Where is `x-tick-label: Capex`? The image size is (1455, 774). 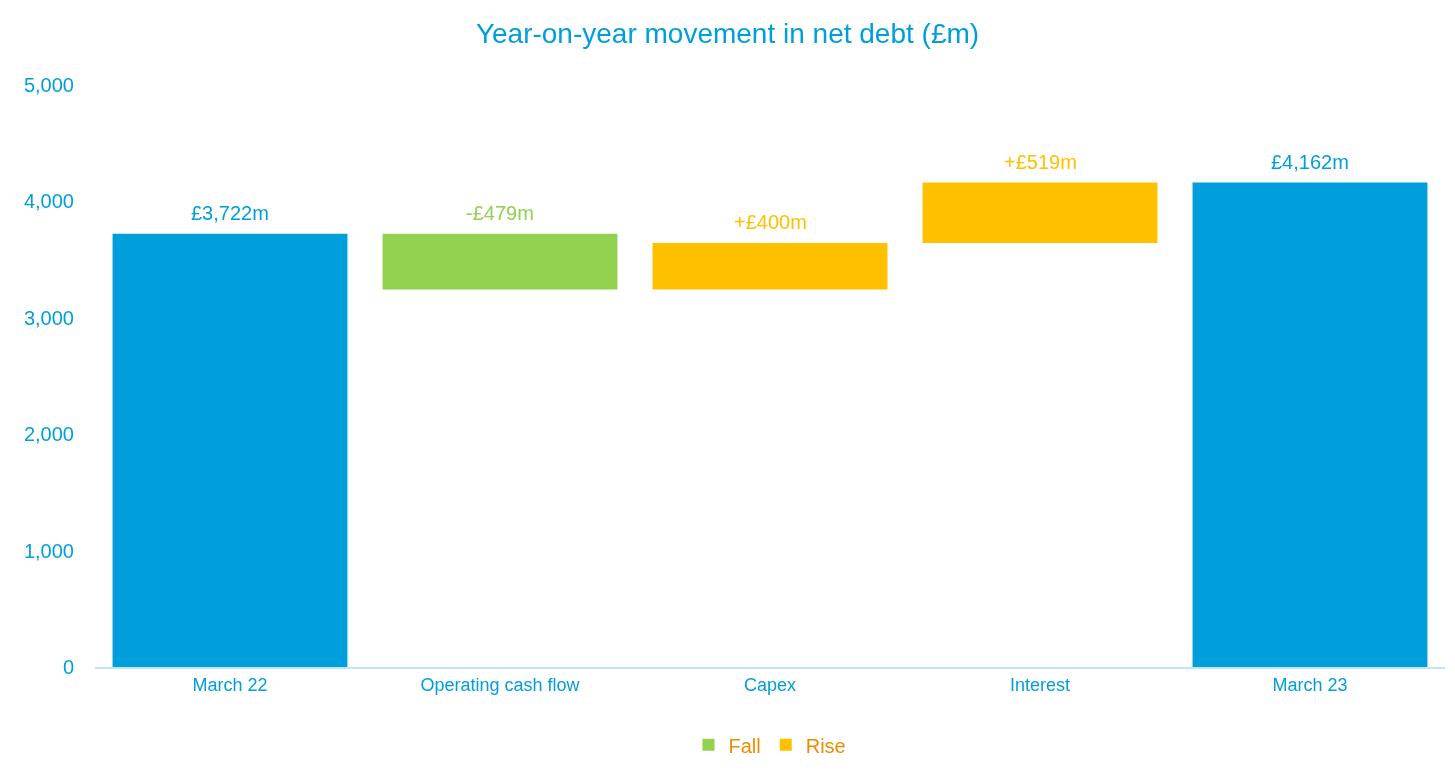 x-tick-label: Capex is located at coordinates (770, 684).